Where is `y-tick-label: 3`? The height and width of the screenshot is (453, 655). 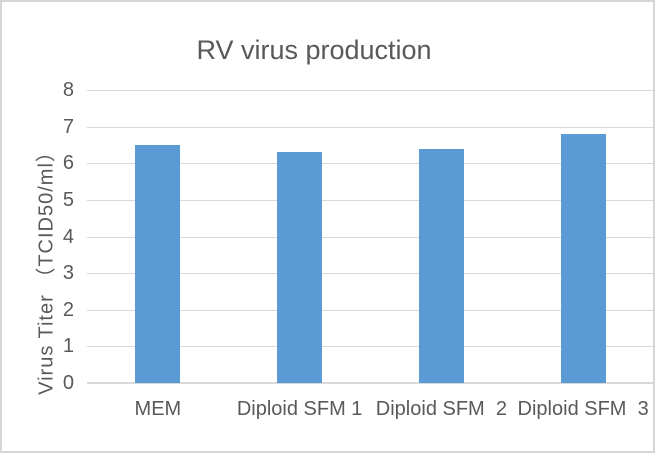 y-tick-label: 3 is located at coordinates (68, 273).